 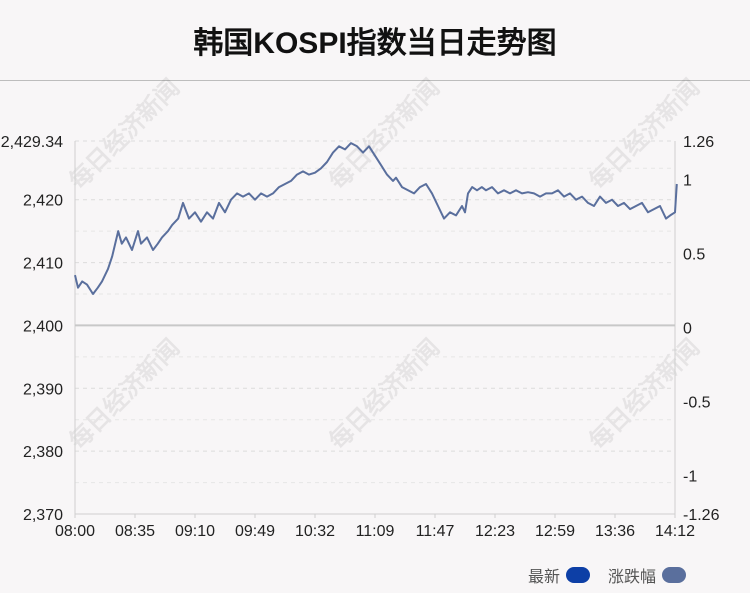 I want to click on legend: 最新 涨跌幅, so click(x=607, y=575).